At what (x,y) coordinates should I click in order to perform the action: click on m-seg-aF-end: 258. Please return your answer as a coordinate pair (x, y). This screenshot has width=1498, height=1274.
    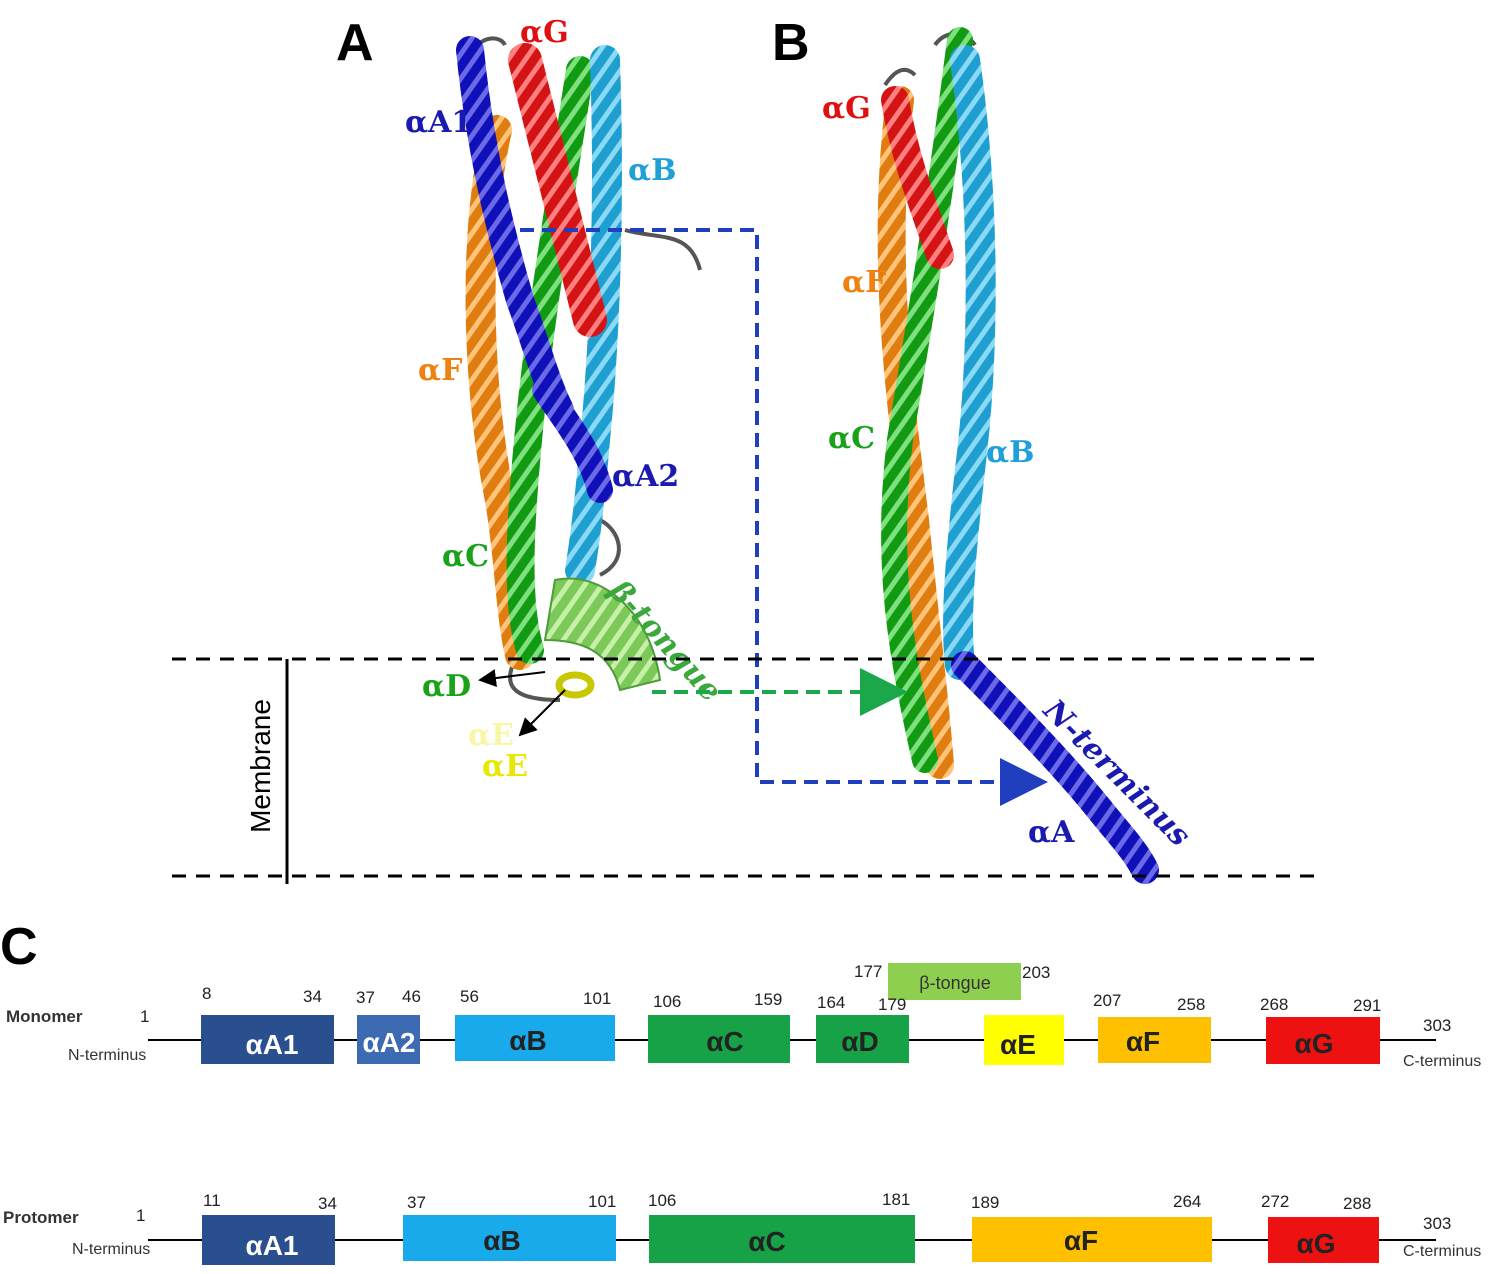
    Looking at the image, I should click on (1191, 1004).